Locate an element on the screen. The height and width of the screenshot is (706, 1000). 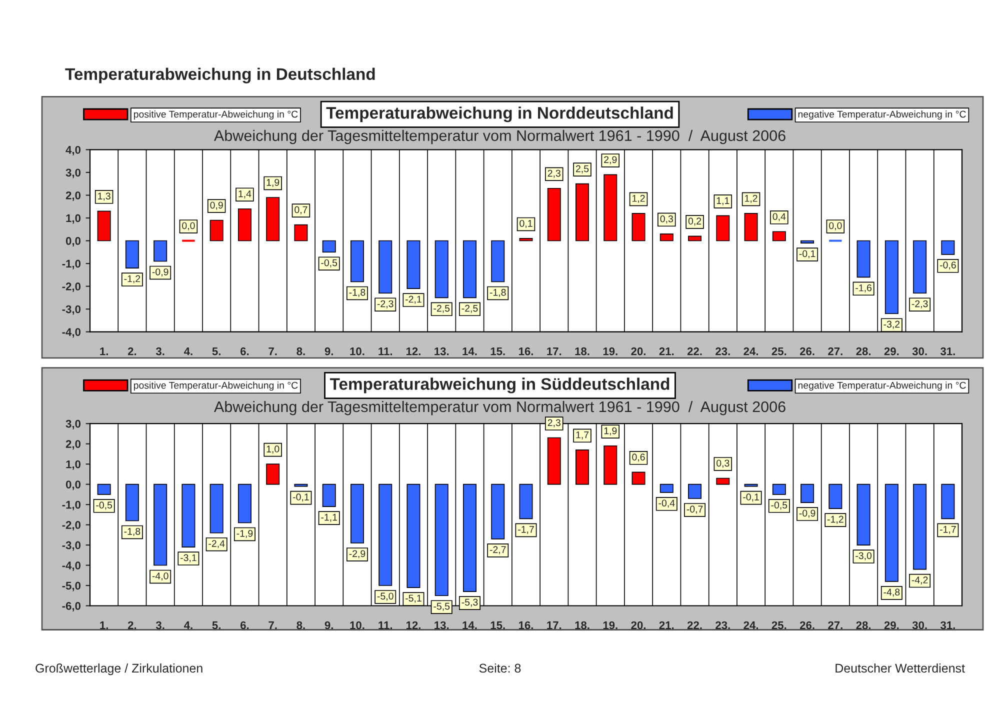
data-label: -1,1 is located at coordinates (329, 518).